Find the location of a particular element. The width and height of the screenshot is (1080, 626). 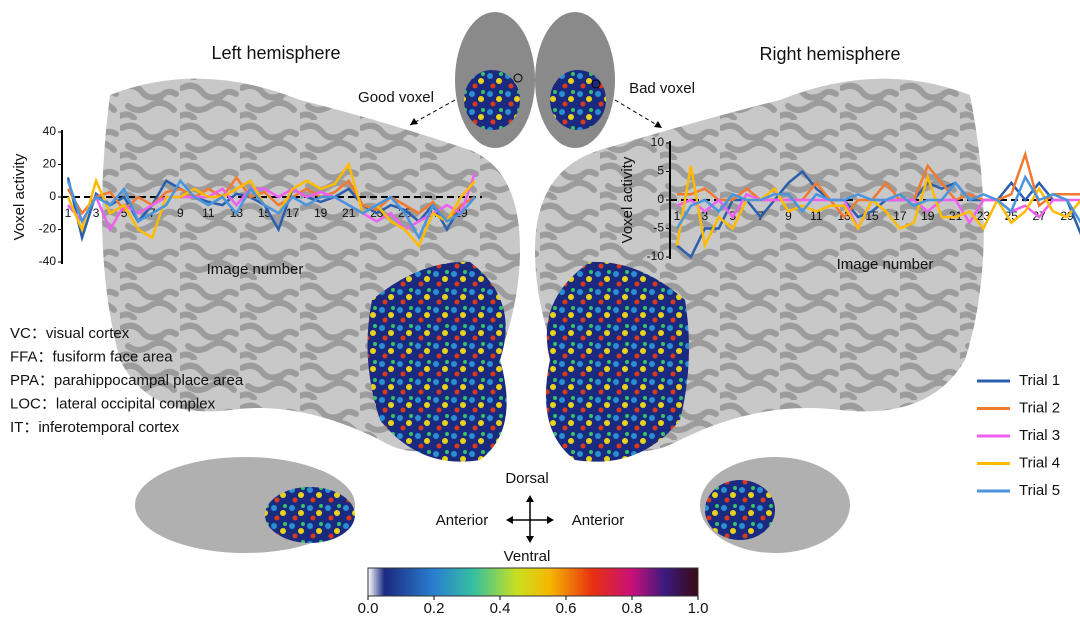

direction: Dorsal is located at coordinates (526, 478).